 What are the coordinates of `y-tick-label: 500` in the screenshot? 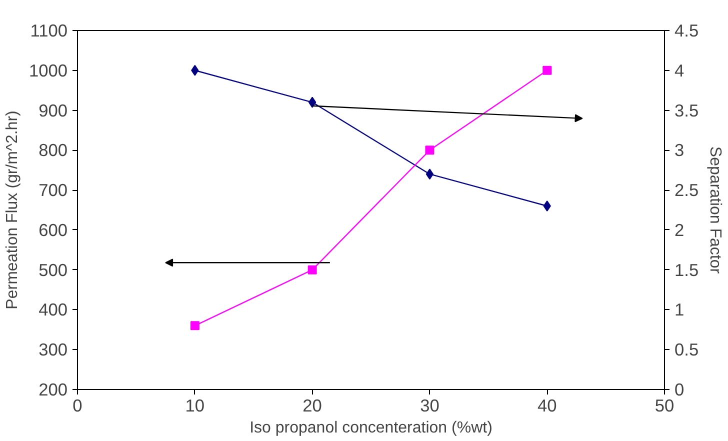 It's located at (53, 270).